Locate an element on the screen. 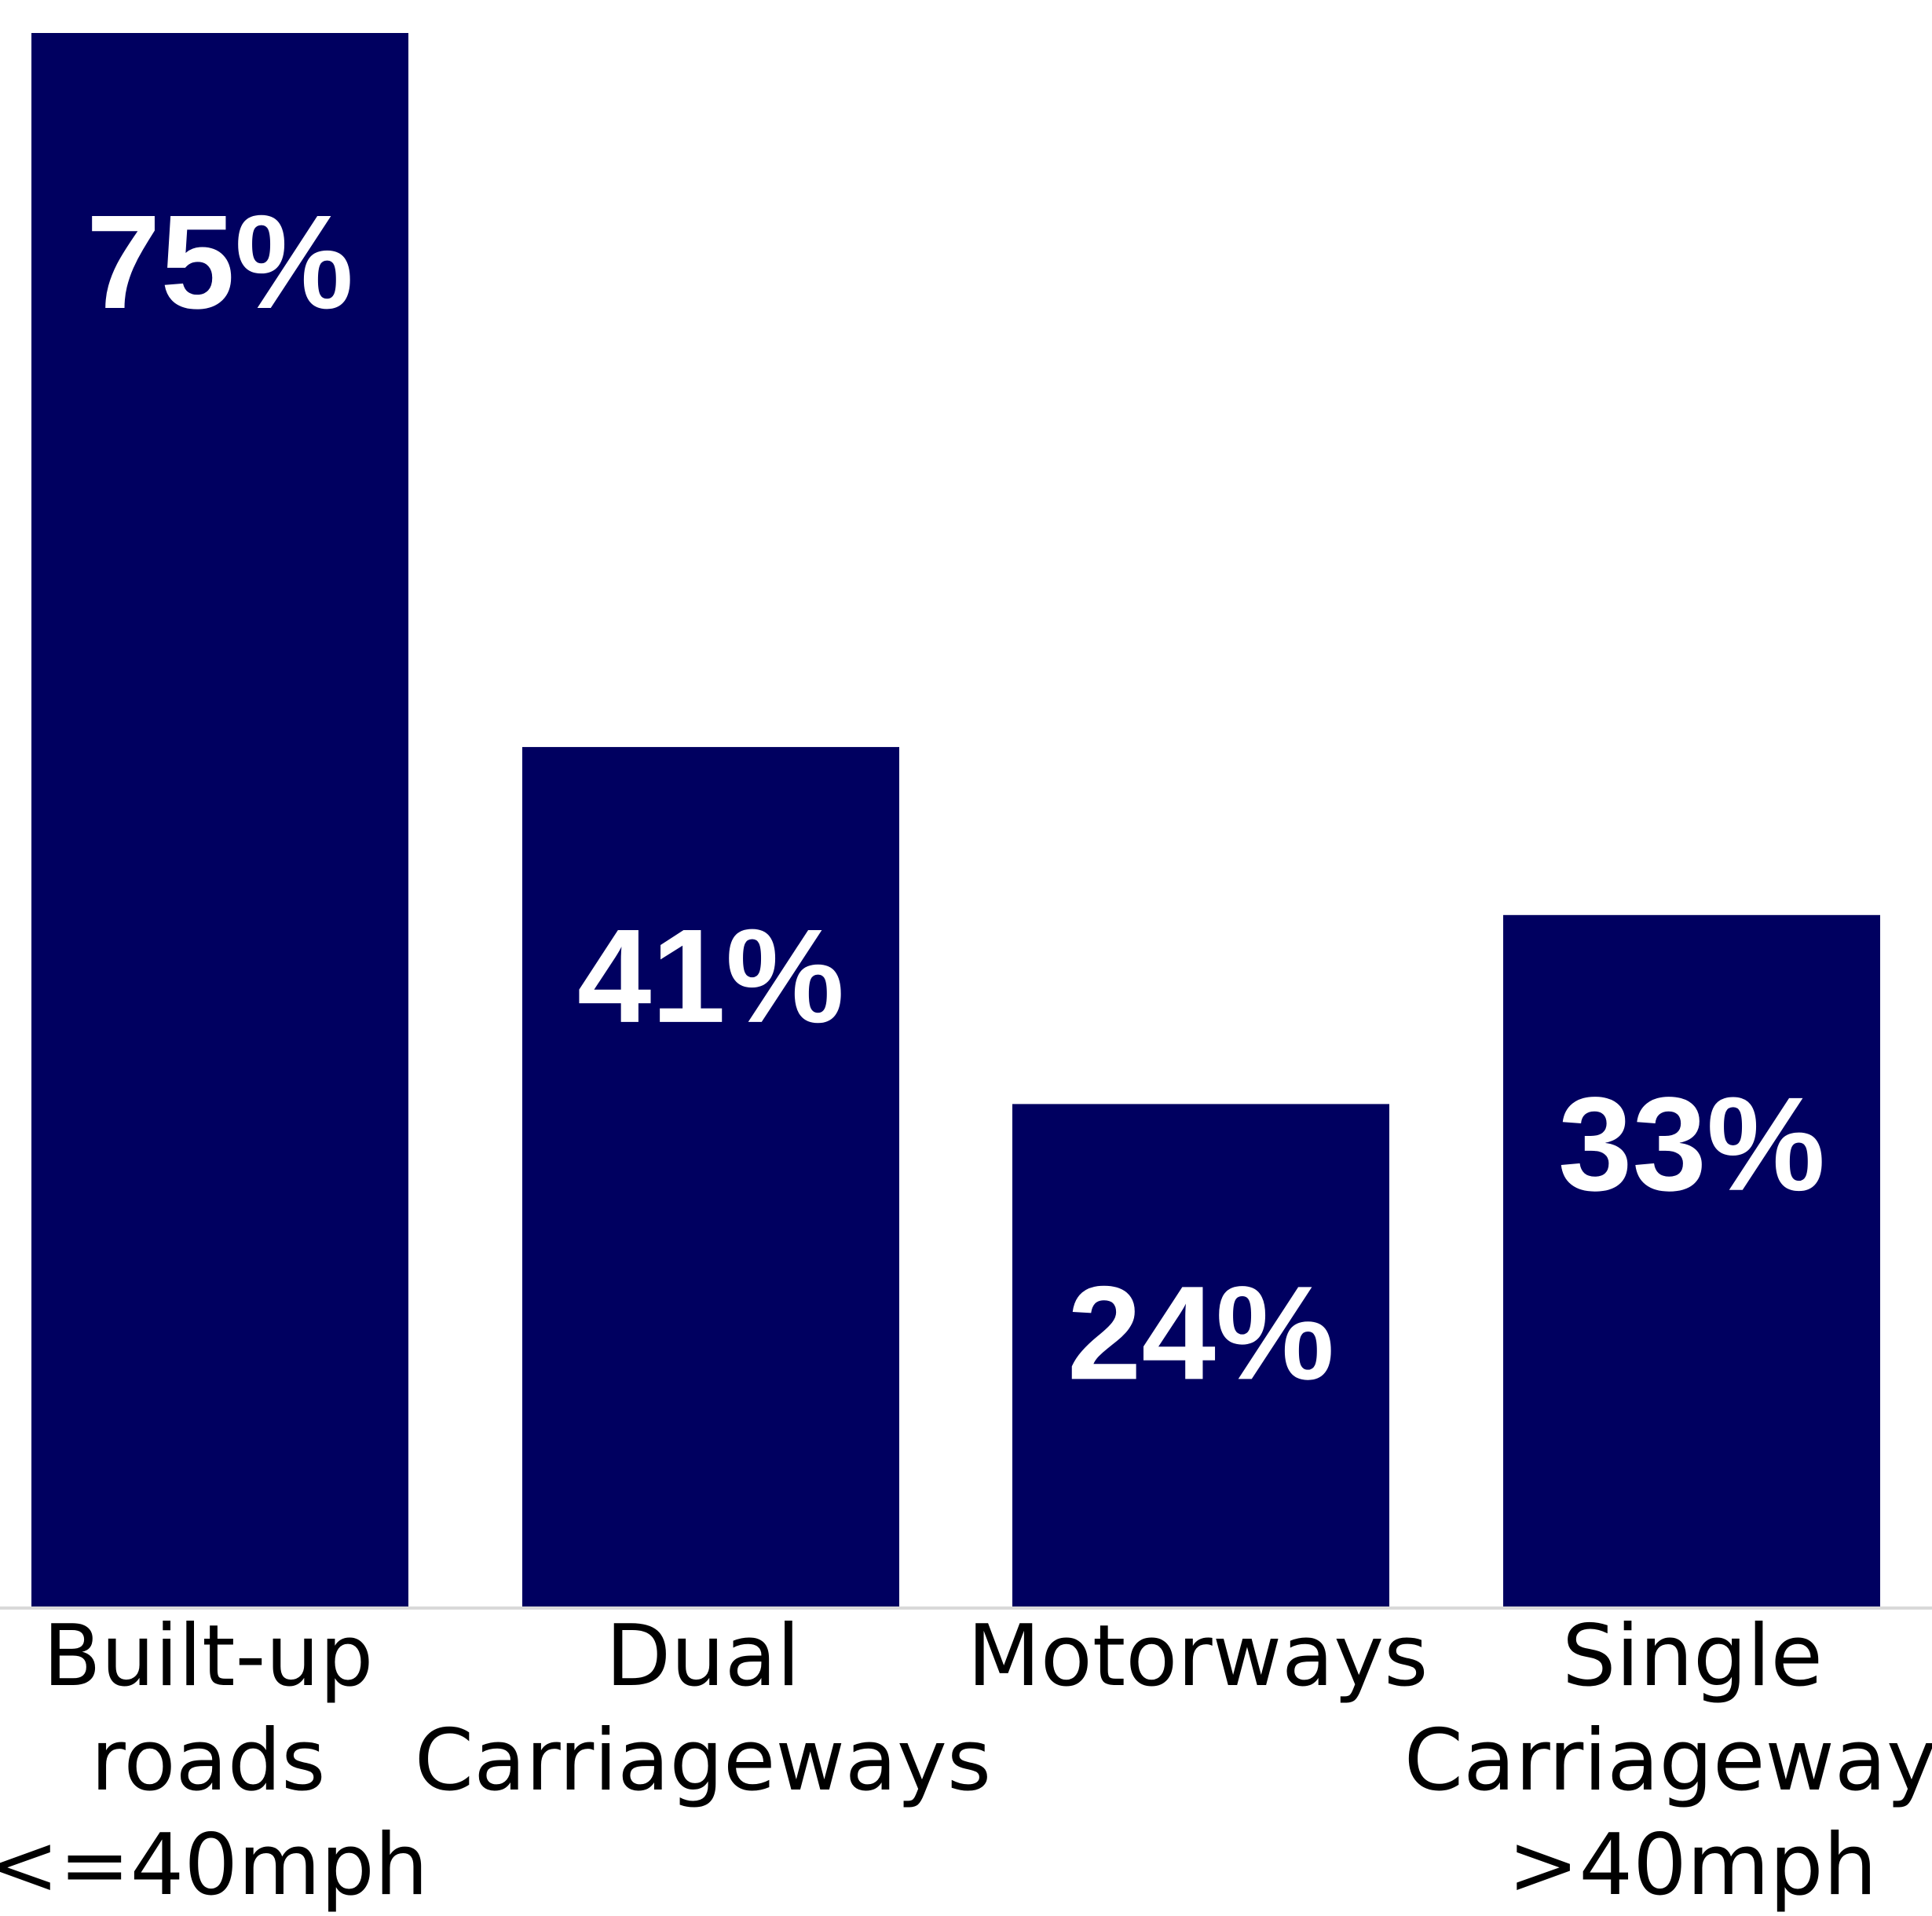  category-label-0-line-0: Built-up is located at coordinates (209, 1656).